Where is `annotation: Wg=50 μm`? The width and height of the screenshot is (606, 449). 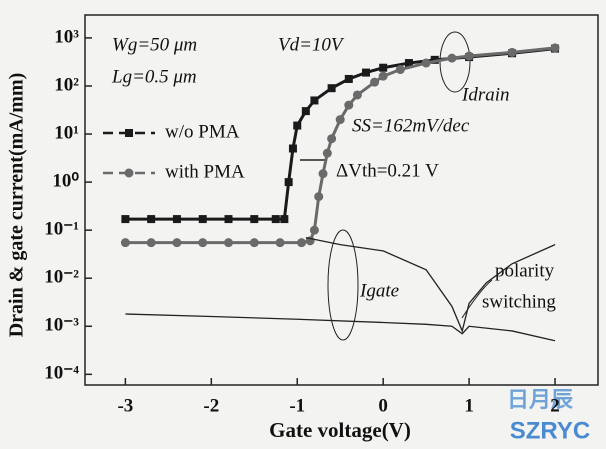
annotation: Wg=50 μm is located at coordinates (154, 44).